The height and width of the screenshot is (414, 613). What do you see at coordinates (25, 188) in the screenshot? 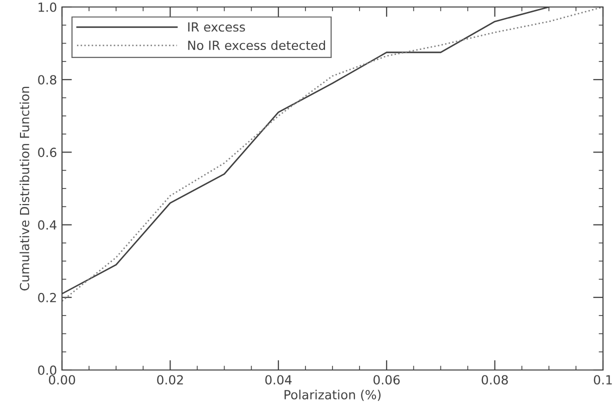
I see `y-axis-title: Cumulative Distribution Function` at bounding box center [25, 188].